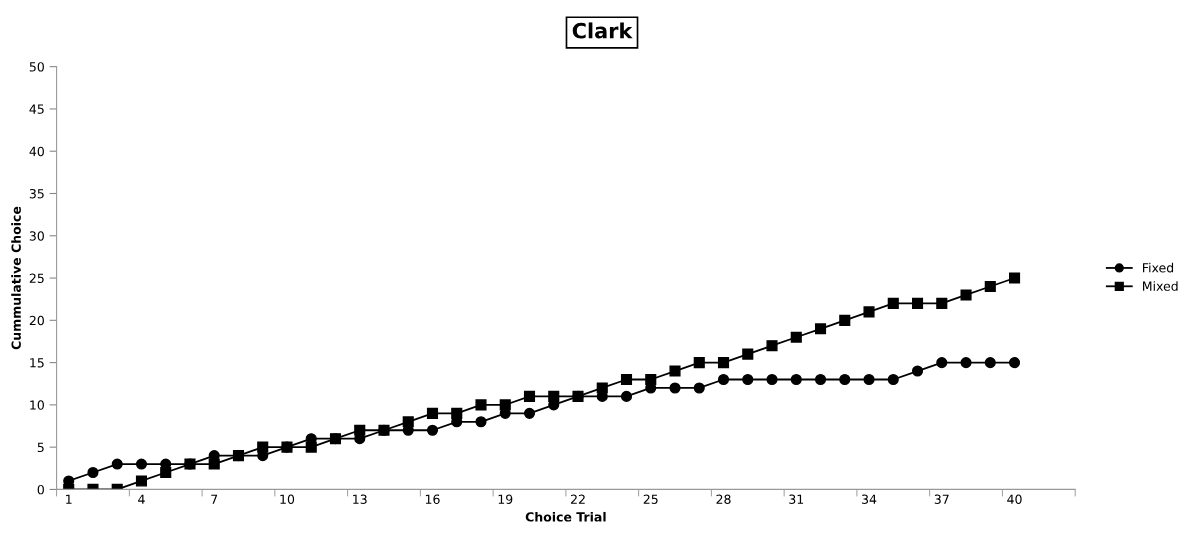 This screenshot has width=1204, height=542. What do you see at coordinates (37, 363) in the screenshot?
I see `y-tick-label: 15` at bounding box center [37, 363].